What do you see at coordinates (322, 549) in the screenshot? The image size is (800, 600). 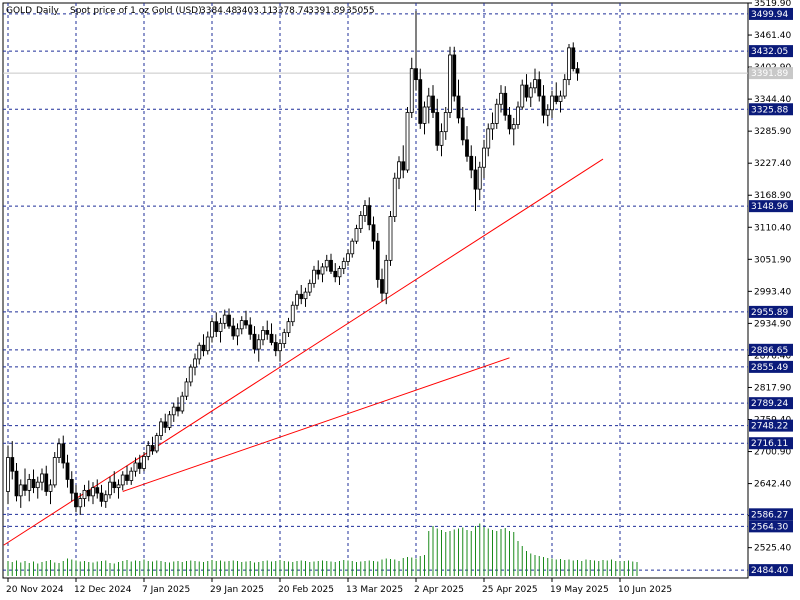 I see `volume-layer` at bounding box center [322, 549].